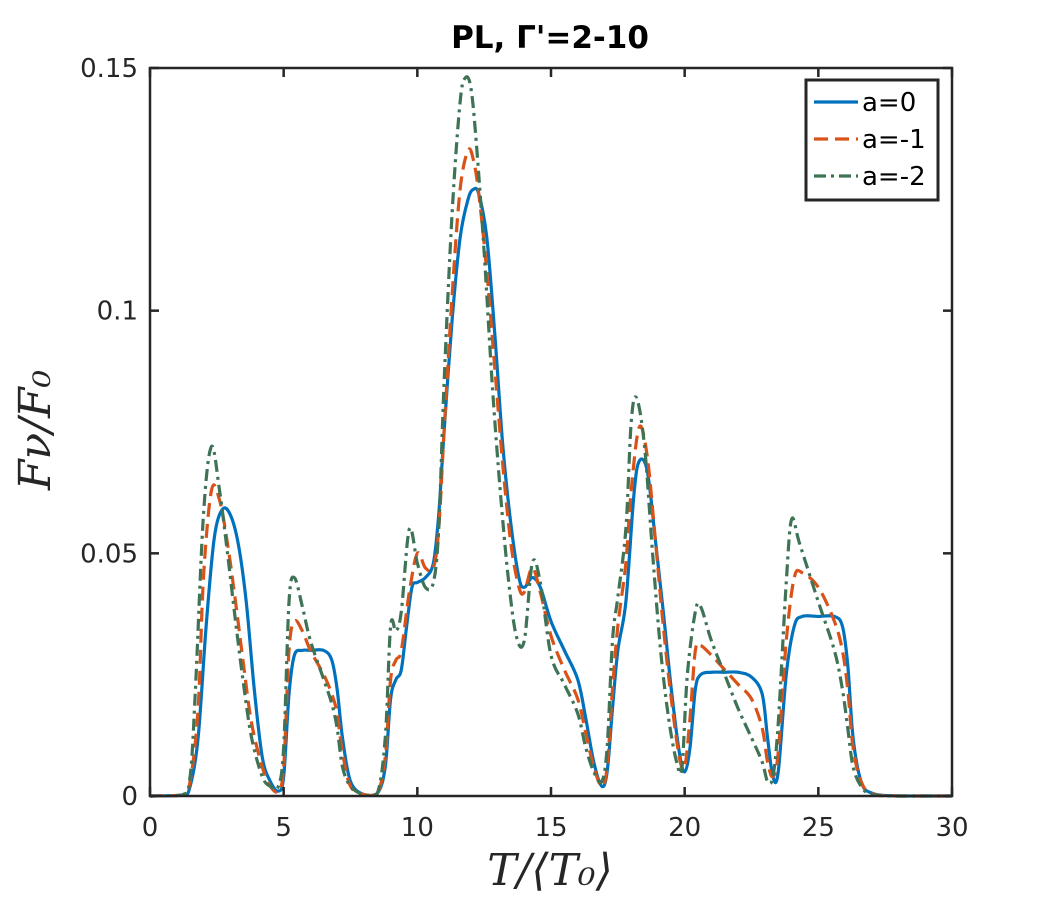 The width and height of the screenshot is (1052, 907). Describe the element at coordinates (283, 828) in the screenshot. I see `x-tick-label: 5` at that location.